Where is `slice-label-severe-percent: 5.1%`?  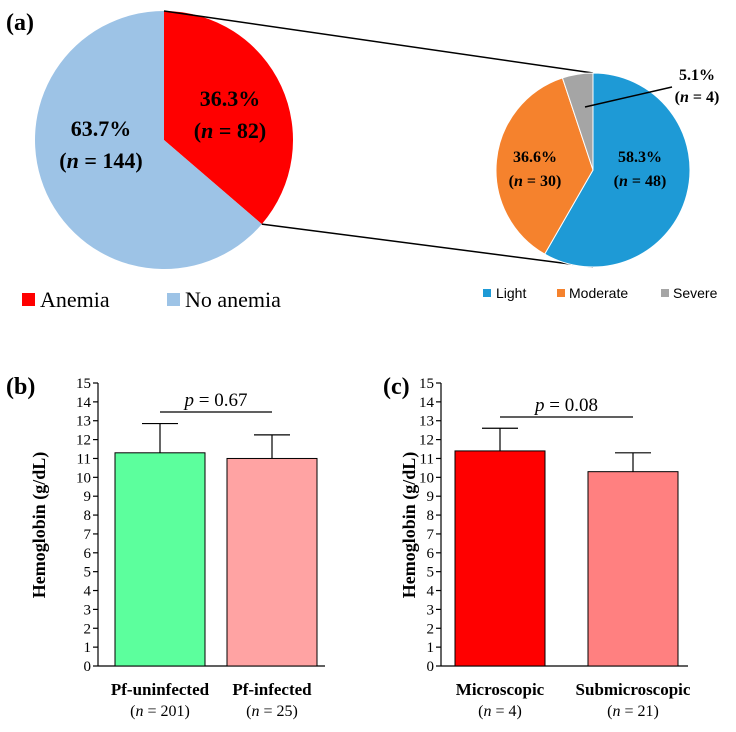
slice-label-severe-percent: 5.1% is located at coordinates (697, 75).